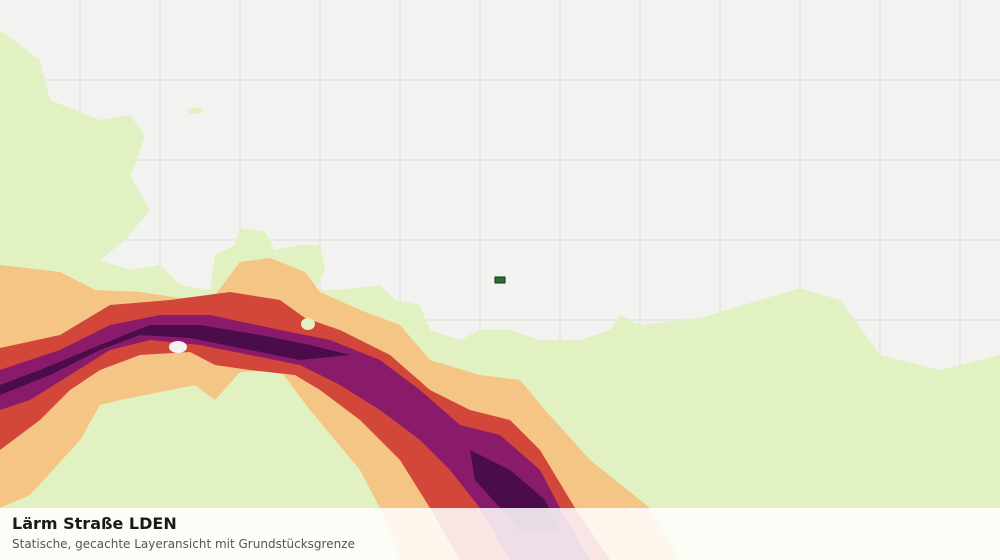 This screenshot has height=560, width=1000. Describe the element at coordinates (500, 280) in the screenshot. I see `parcel-boundary` at that location.